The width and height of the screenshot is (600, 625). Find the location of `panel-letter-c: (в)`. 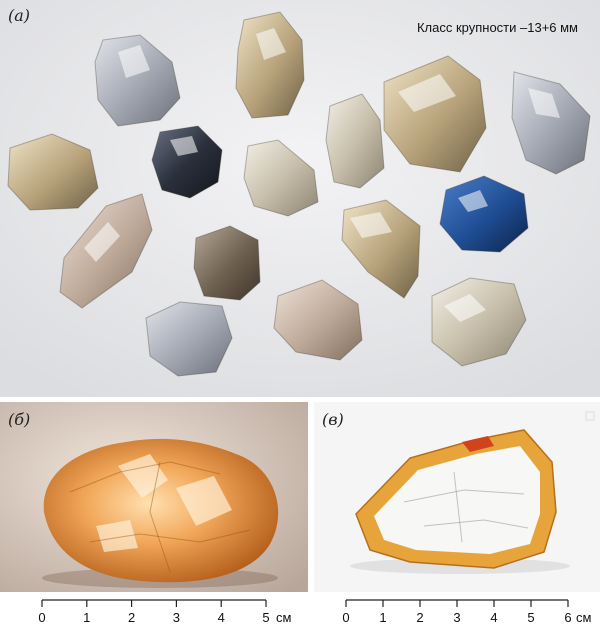

panel-letter-c: (в) is located at coordinates (333, 419).